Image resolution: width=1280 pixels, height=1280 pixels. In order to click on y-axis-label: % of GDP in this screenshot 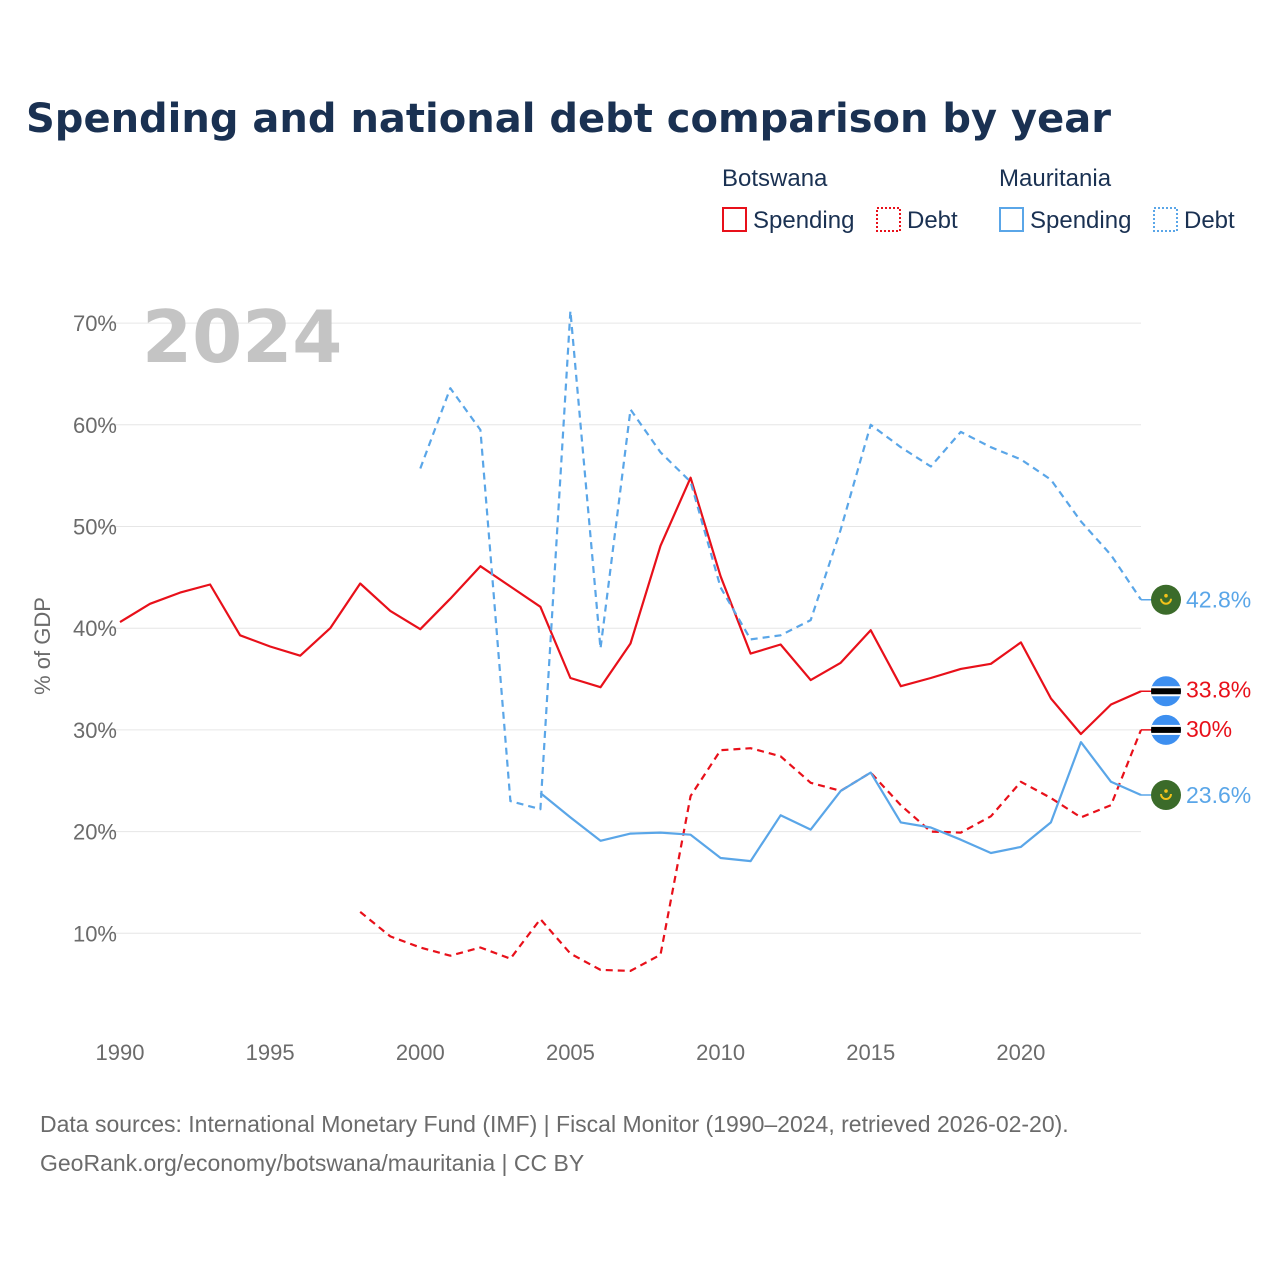, I will do `click(42, 646)`.